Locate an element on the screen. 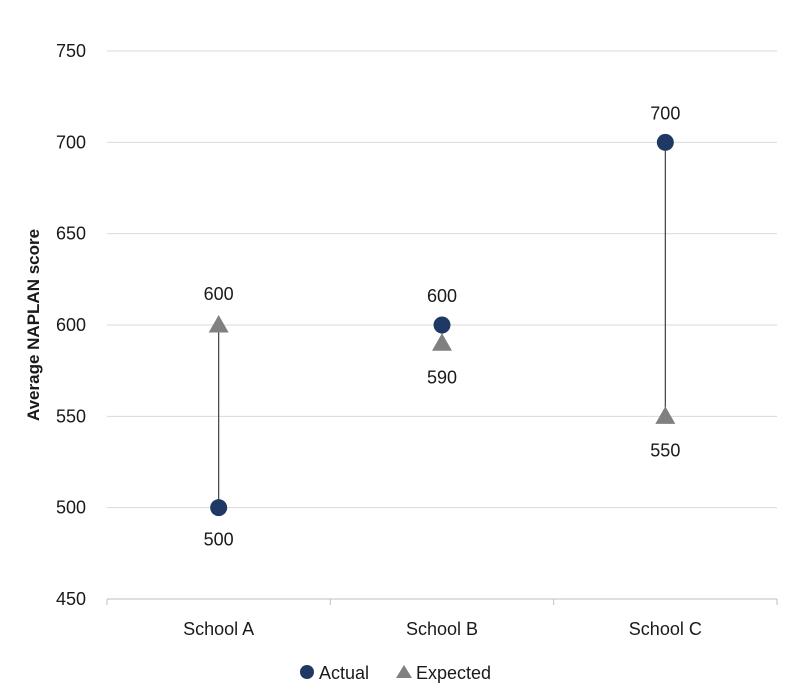 The height and width of the screenshot is (698, 800). y-tick-label: 750 is located at coordinates (71, 51).